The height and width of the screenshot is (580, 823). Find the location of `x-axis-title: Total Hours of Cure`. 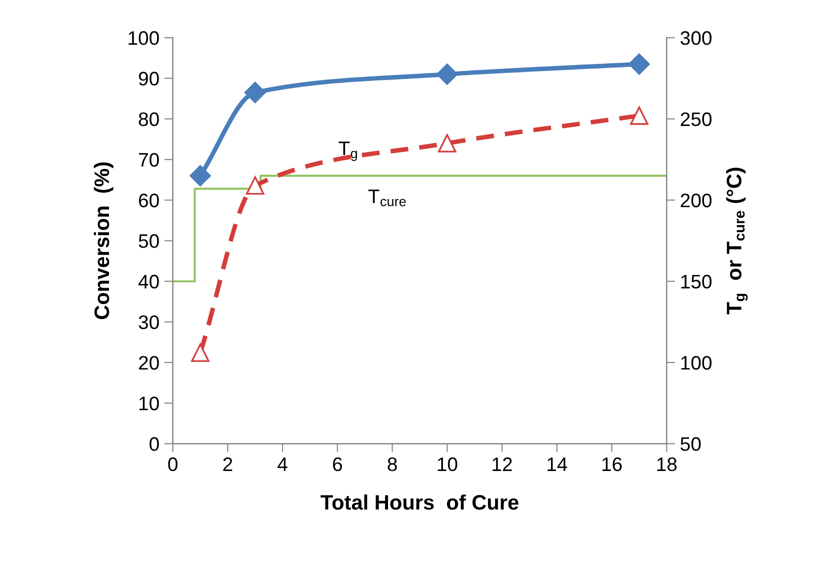

x-axis-title: Total Hours of Cure is located at coordinates (419, 502).